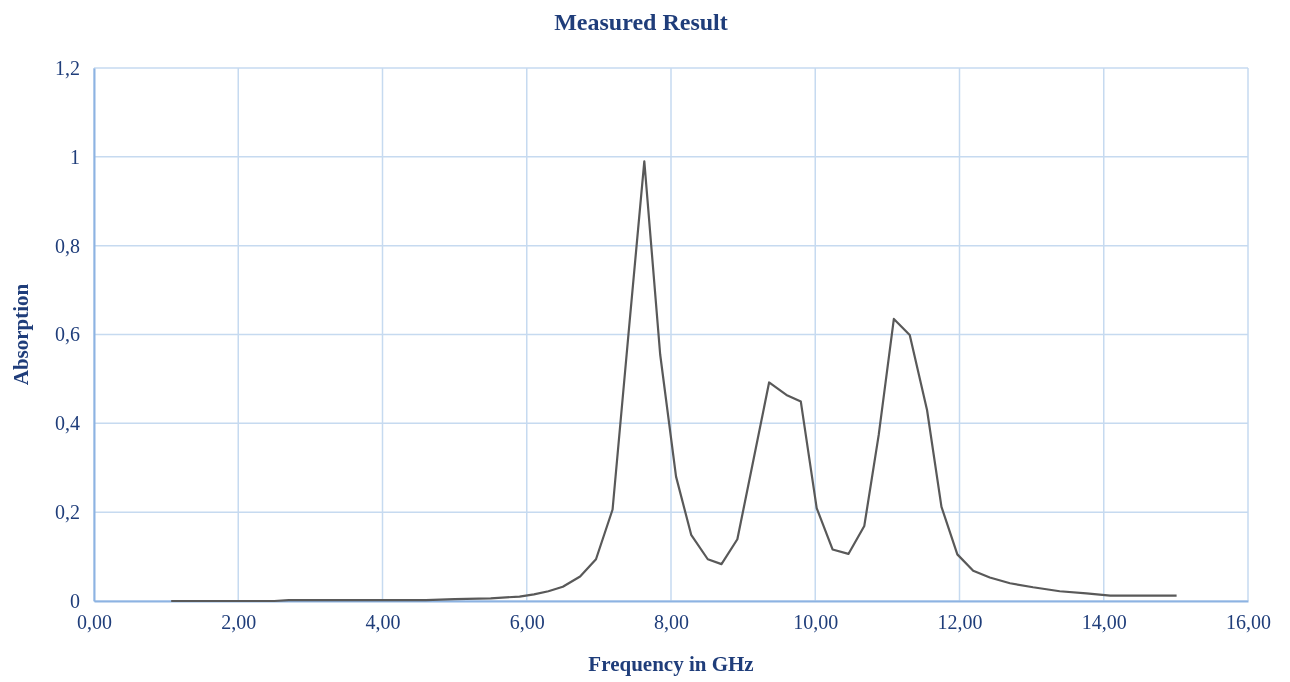 The width and height of the screenshot is (1290, 682). Describe the element at coordinates (527, 622) in the screenshot. I see `x-tick-label: 6,00` at that location.